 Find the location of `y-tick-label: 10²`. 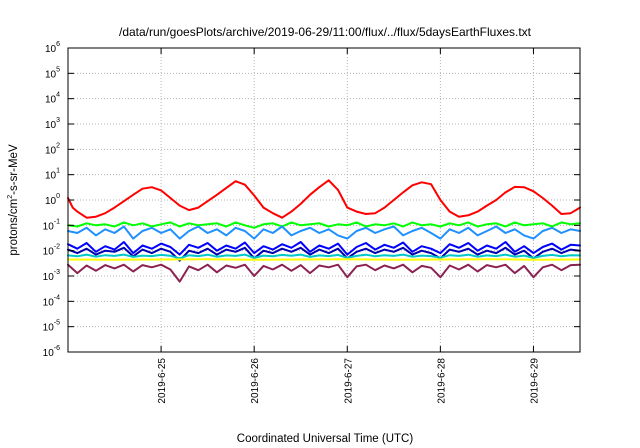

y-tick-label: 10² is located at coordinates (52, 149).